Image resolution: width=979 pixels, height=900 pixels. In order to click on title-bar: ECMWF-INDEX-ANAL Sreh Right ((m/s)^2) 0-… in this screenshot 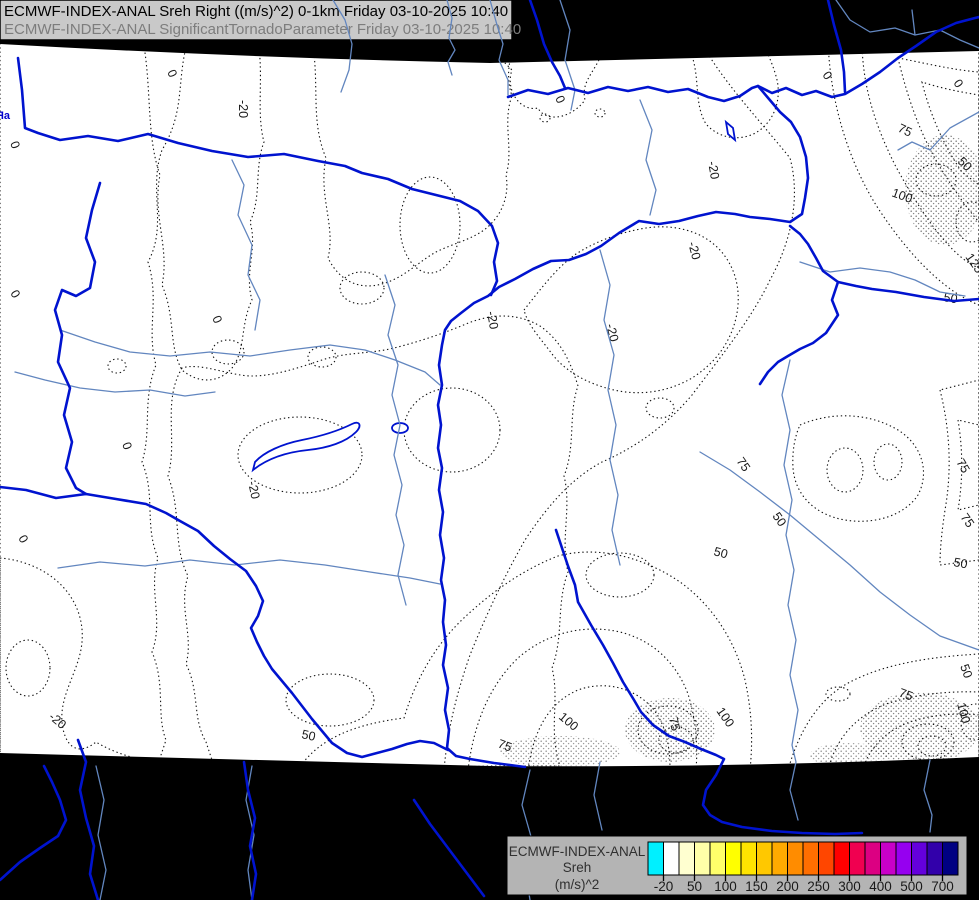, I will do `click(260, 20)`.